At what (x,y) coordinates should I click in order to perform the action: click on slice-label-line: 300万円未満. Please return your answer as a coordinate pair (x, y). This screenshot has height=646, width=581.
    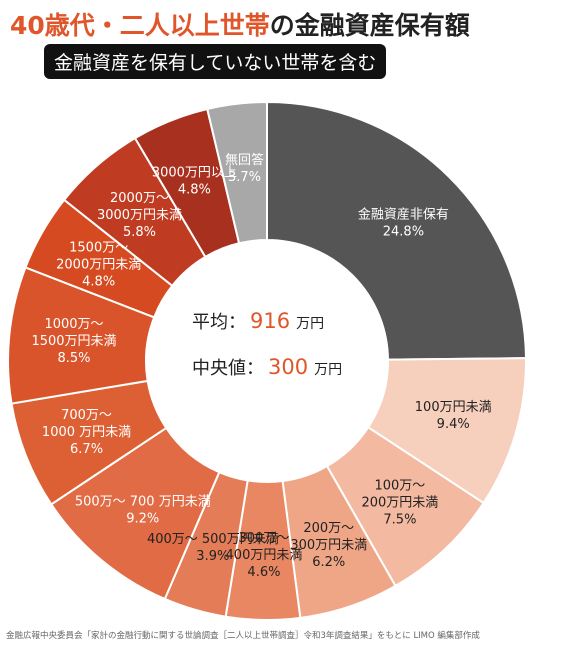
    Looking at the image, I should click on (328, 545).